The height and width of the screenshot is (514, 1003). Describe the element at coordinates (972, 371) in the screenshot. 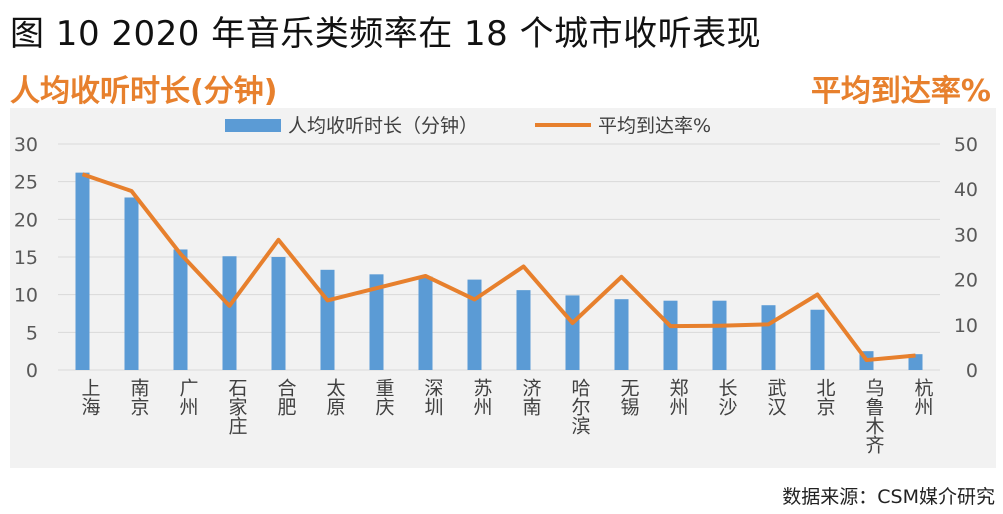

I see `right-tick-label: 0` at that location.